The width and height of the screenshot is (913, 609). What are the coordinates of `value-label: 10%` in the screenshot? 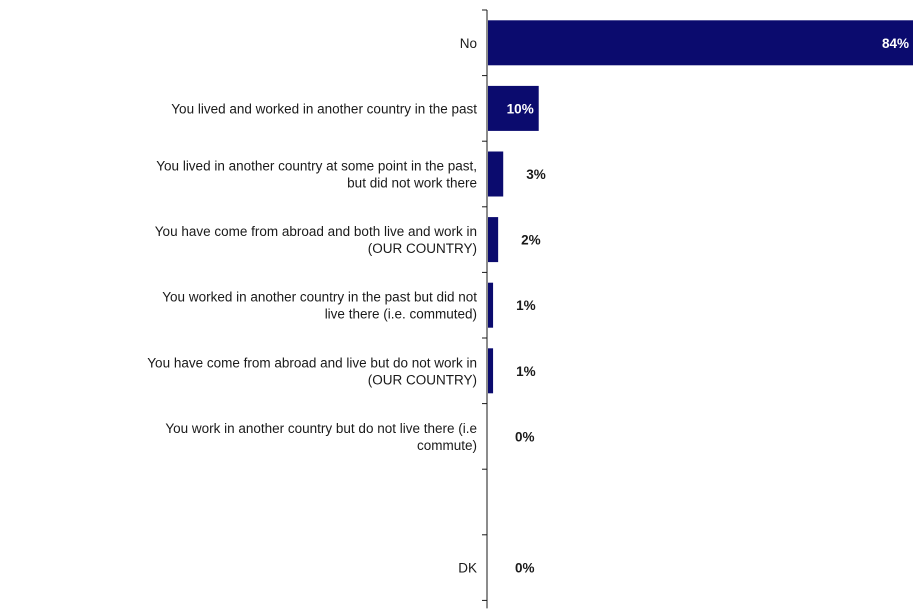 It's located at (520, 108).